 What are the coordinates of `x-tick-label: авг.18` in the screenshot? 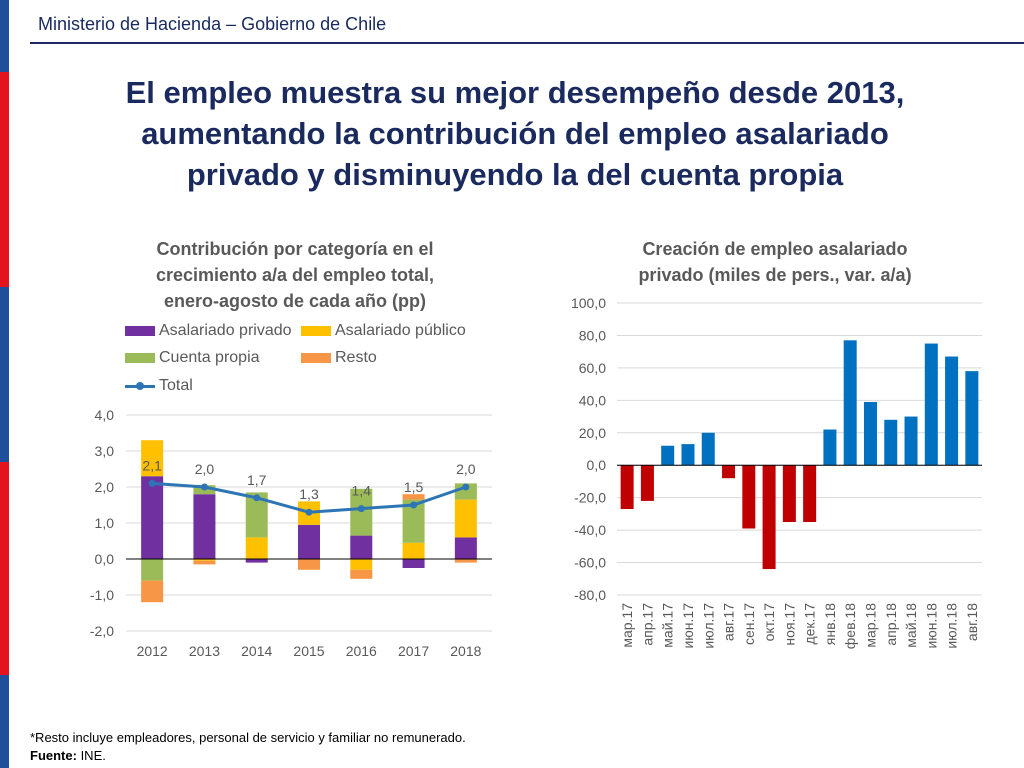 It's located at (972, 622).